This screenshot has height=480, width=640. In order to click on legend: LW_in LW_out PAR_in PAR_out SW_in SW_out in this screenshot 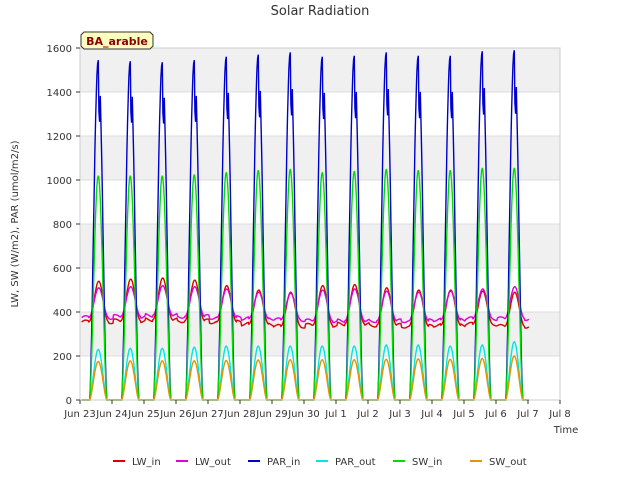, I will do `click(320, 462)`.